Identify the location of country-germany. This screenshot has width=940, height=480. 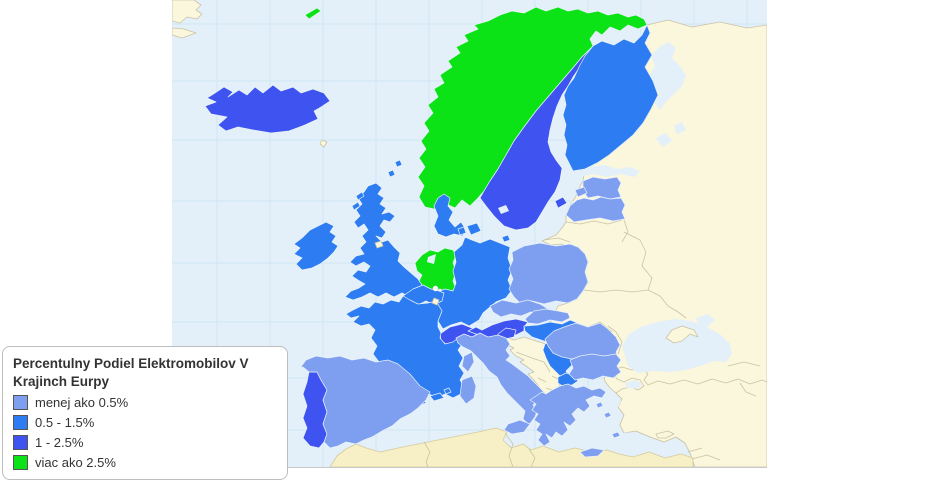
(474, 283).